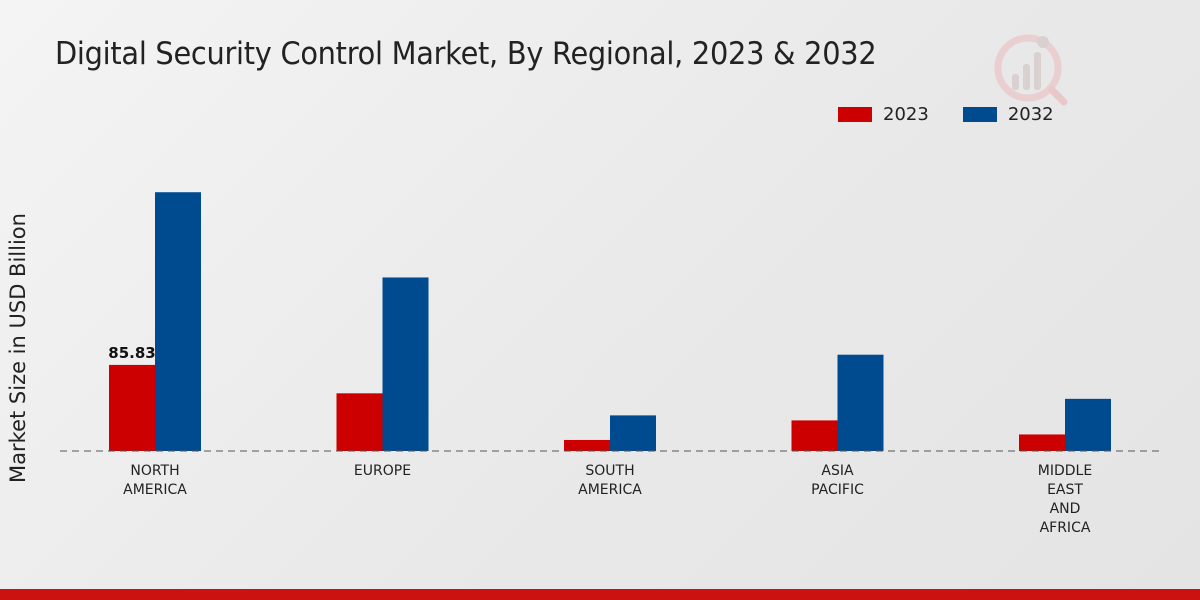 The width and height of the screenshot is (1200, 600). Describe the element at coordinates (906, 114) in the screenshot. I see `legend-label-2023: 2023` at that location.